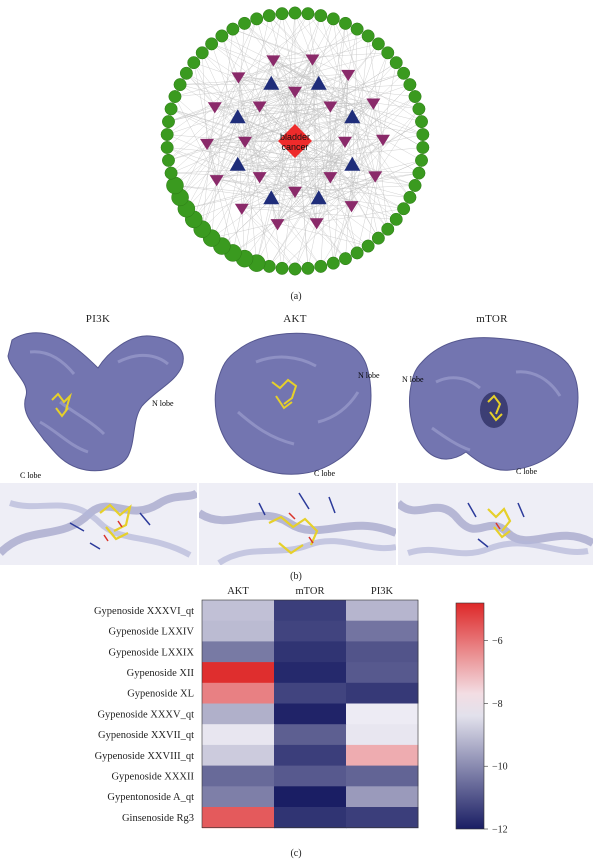 The width and height of the screenshot is (593, 862). What do you see at coordinates (497, 704) in the screenshot?
I see `colorbar-tick-label: −8` at bounding box center [497, 704].